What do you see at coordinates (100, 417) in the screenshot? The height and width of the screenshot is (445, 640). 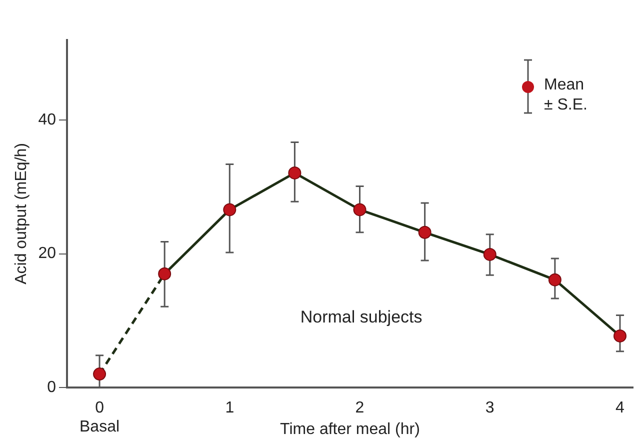 I see `x-tick-label: 0 Basal` at bounding box center [100, 417].